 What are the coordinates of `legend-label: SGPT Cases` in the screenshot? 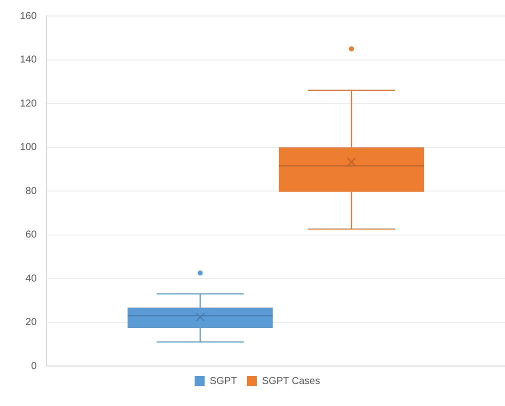 It's located at (291, 381).